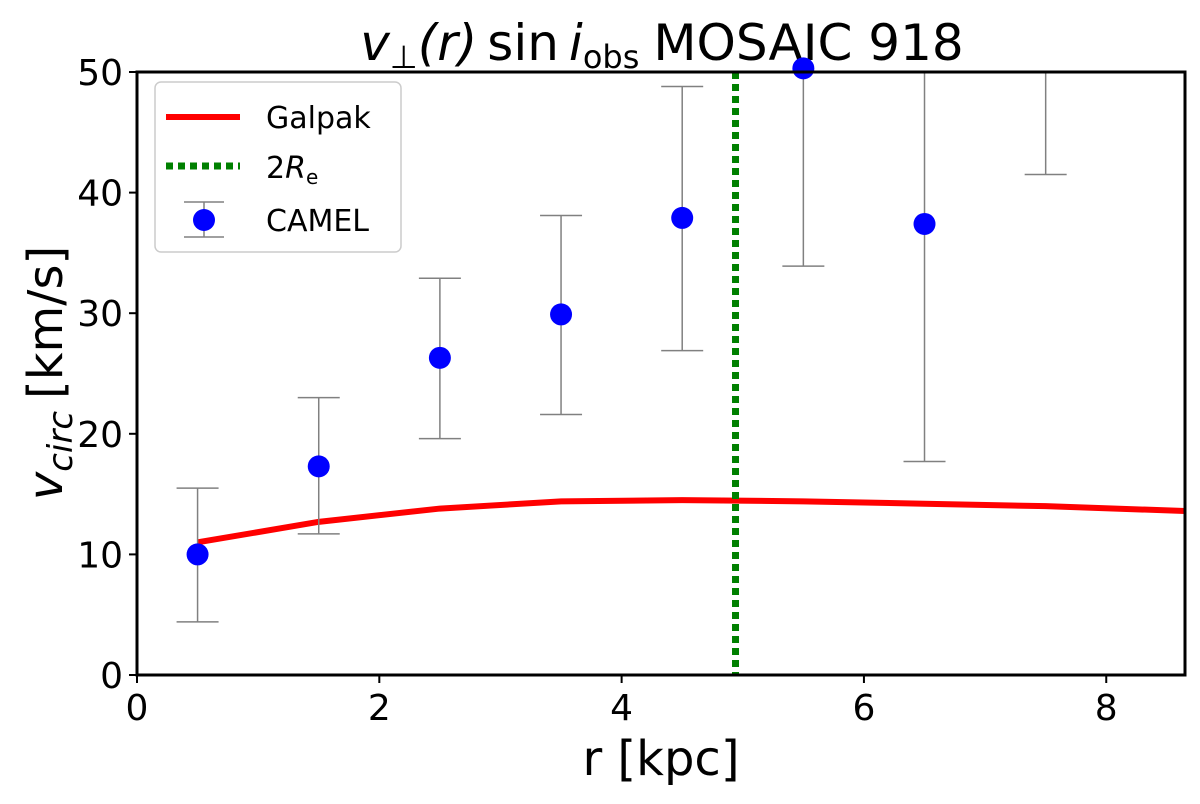 This screenshot has width=1200, height=804. I want to click on legend-box, so click(278, 167).